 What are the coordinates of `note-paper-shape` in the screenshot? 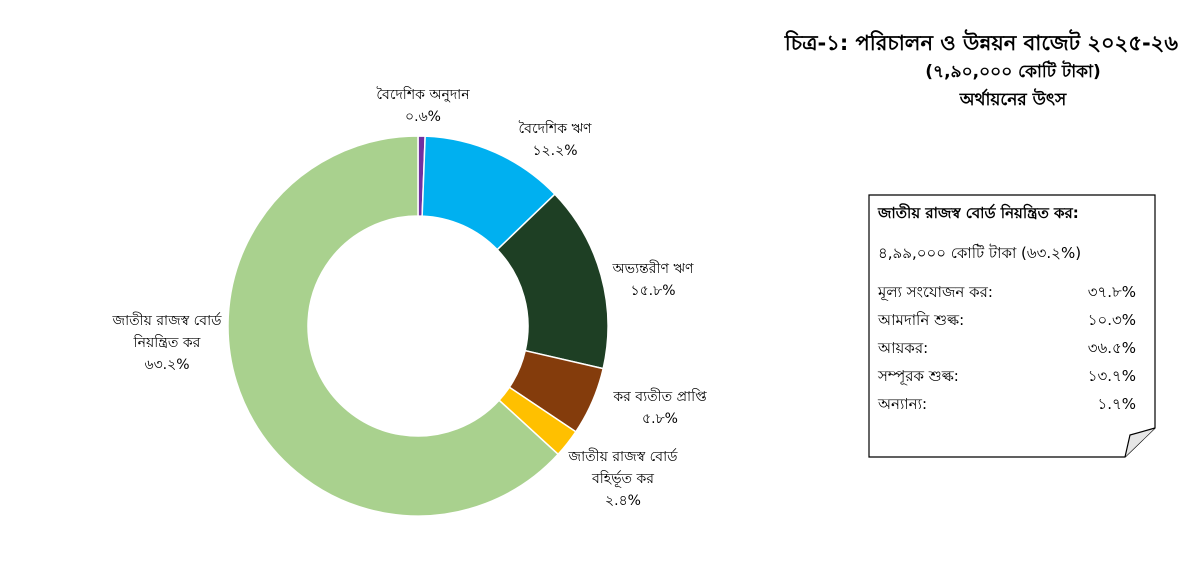 It's located at (1012, 326).